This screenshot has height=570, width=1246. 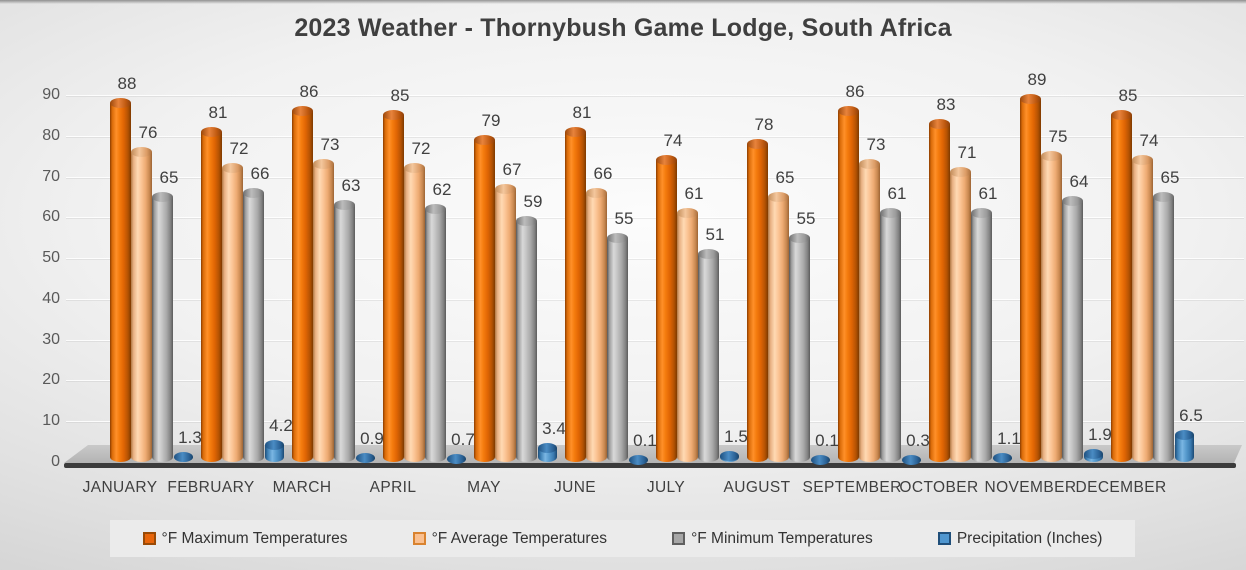 What do you see at coordinates (820, 460) in the screenshot?
I see `precip-bar-august` at bounding box center [820, 460].